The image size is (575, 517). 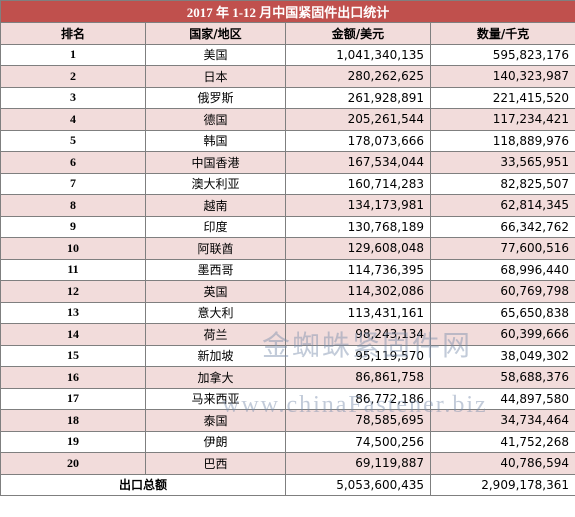 I want to click on table-cell: 日本, so click(x=215, y=76).